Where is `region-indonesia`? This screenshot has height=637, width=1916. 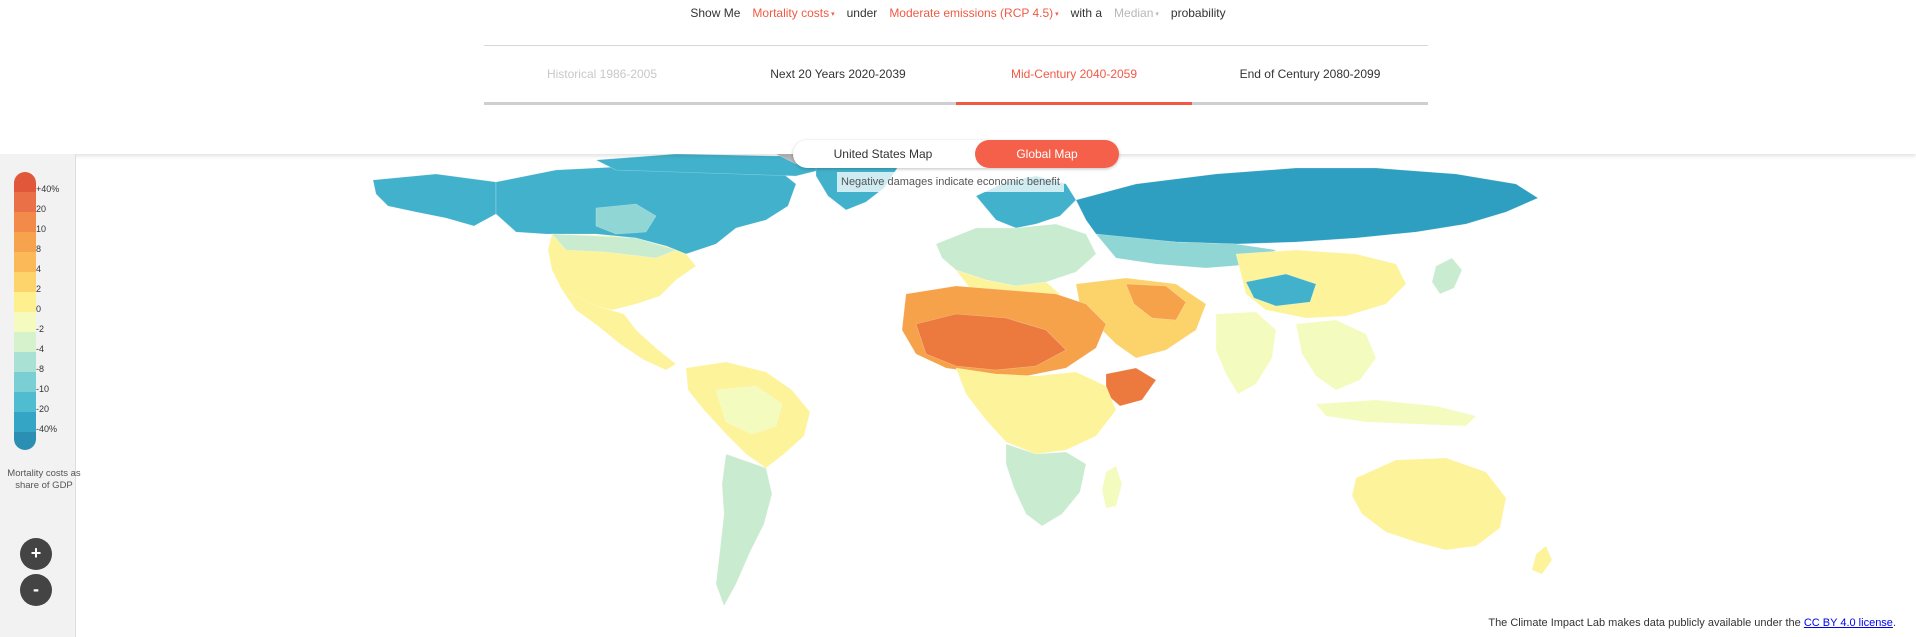 region-indonesia is located at coordinates (1396, 413).